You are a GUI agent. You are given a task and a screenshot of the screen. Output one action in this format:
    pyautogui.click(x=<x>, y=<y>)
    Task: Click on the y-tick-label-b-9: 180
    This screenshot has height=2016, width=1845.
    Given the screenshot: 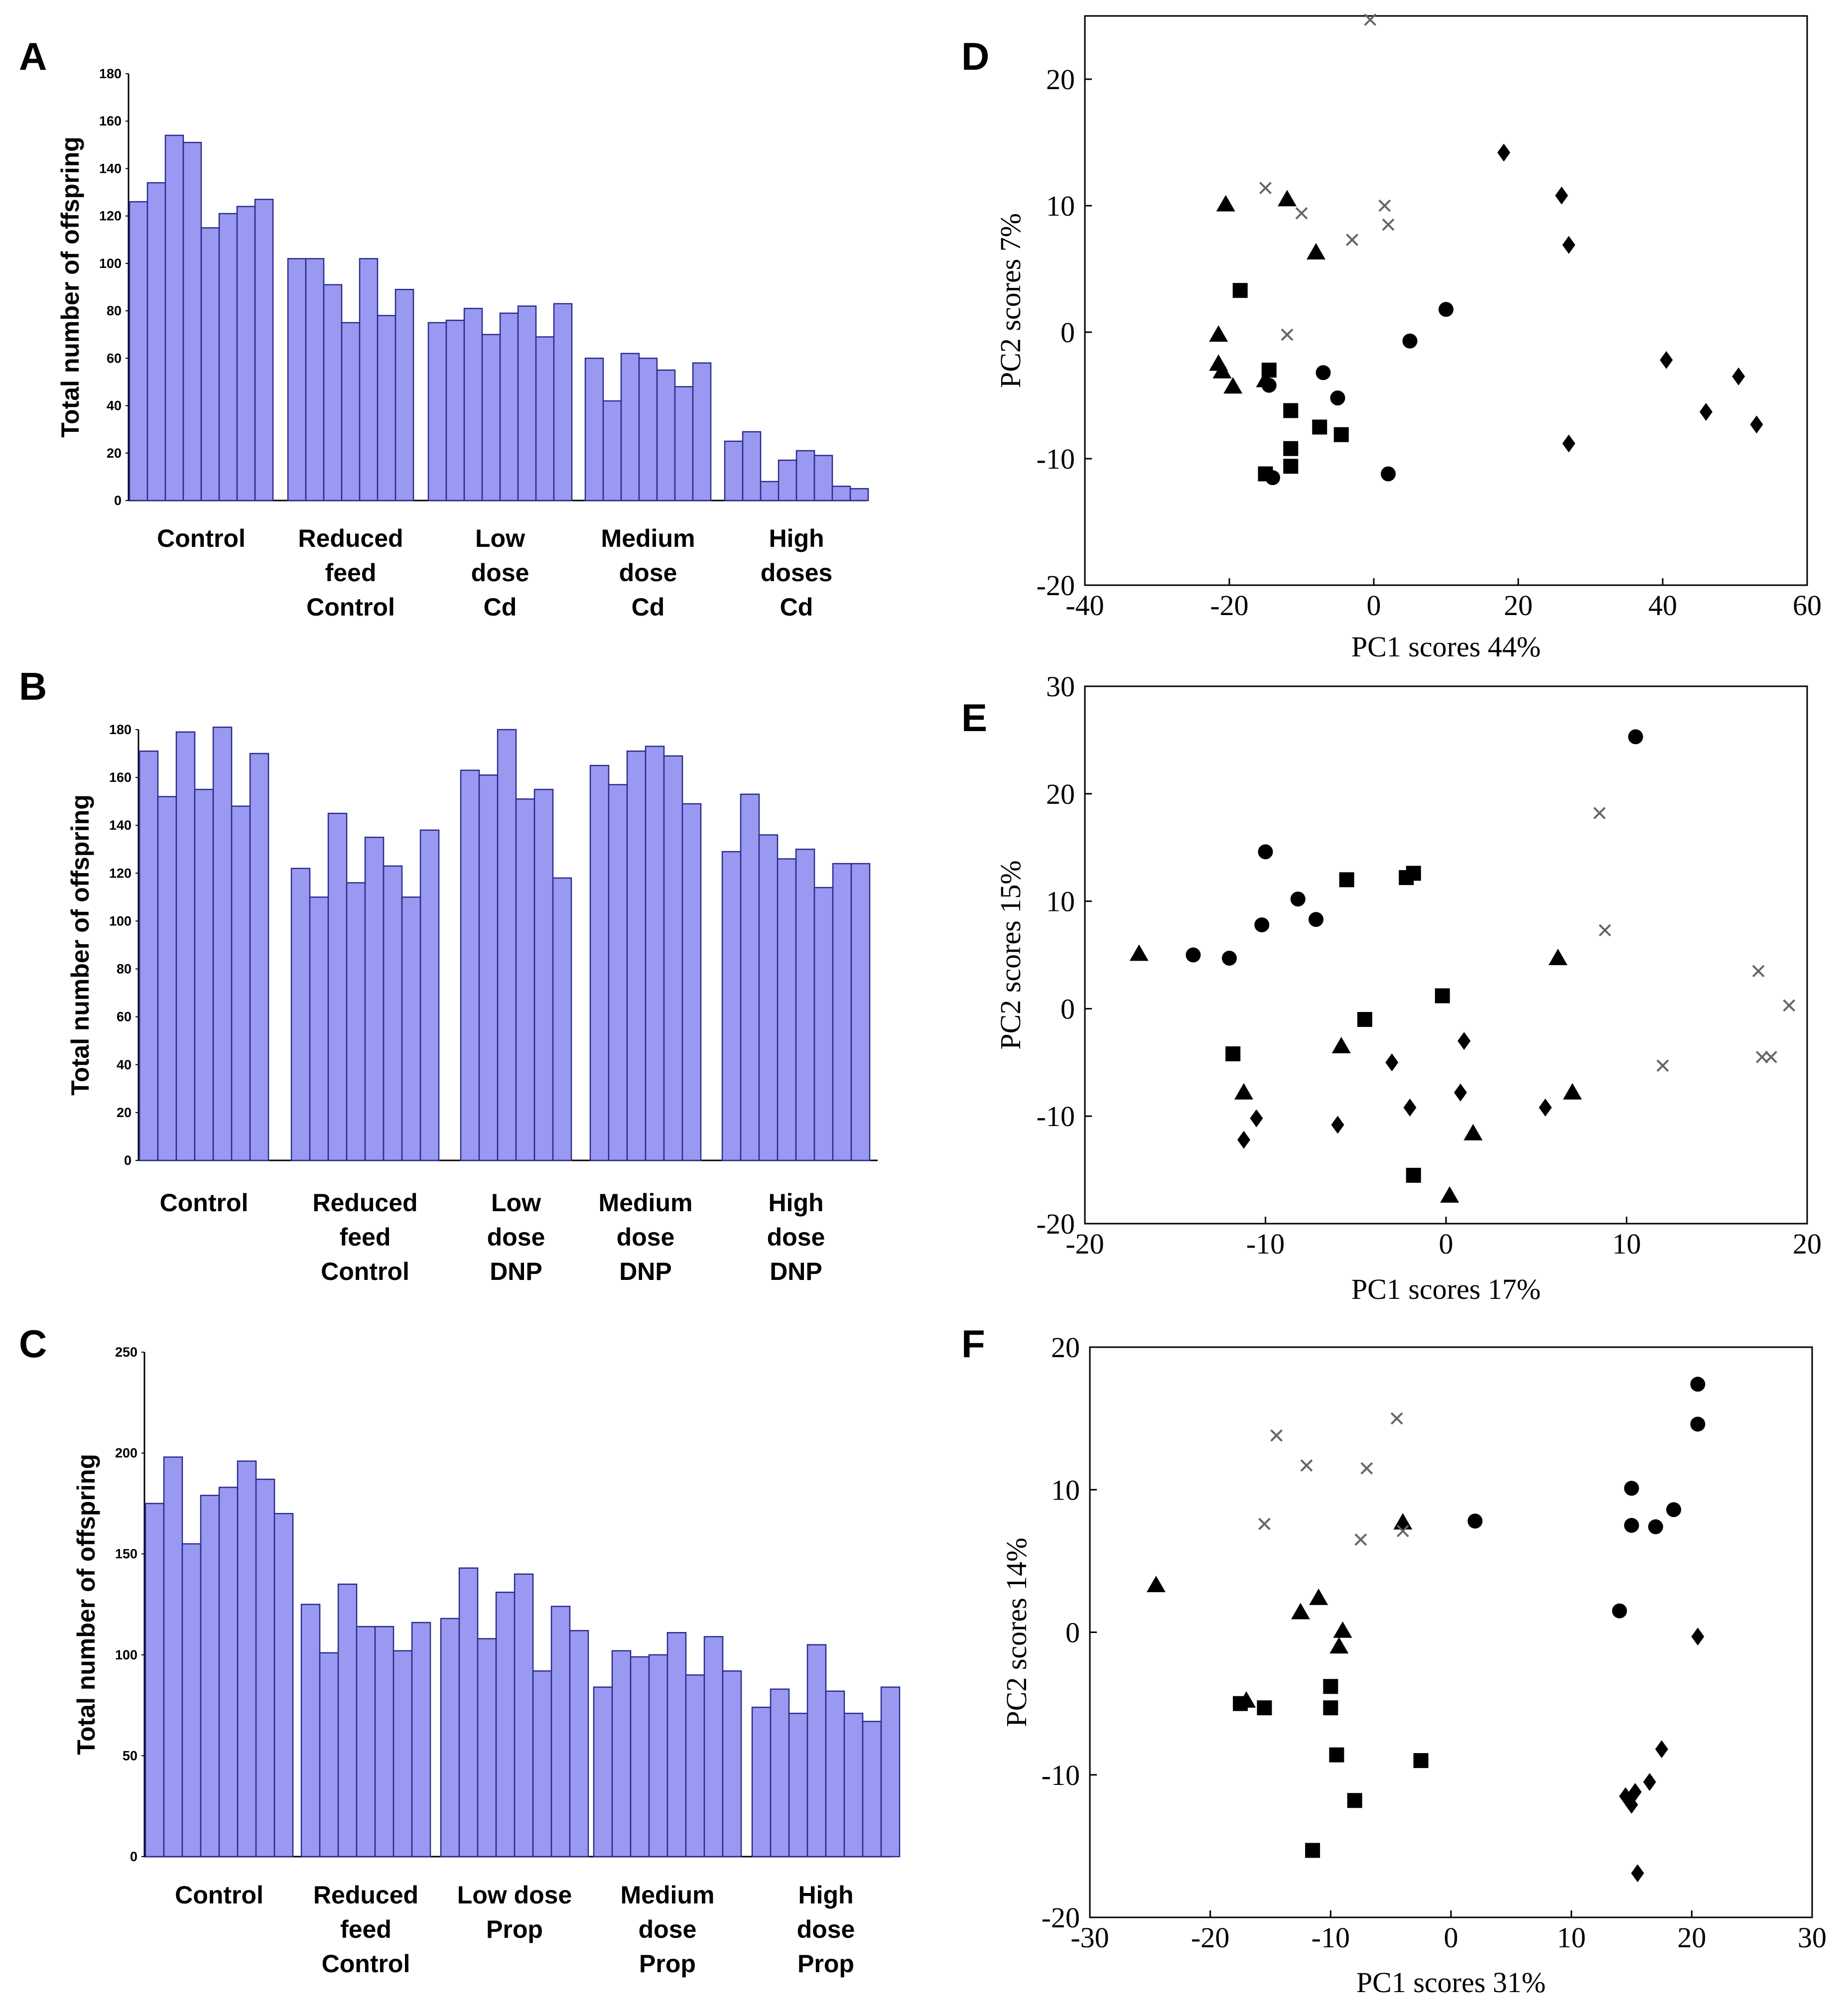 What is the action you would take?
    pyautogui.click(x=120, y=729)
    